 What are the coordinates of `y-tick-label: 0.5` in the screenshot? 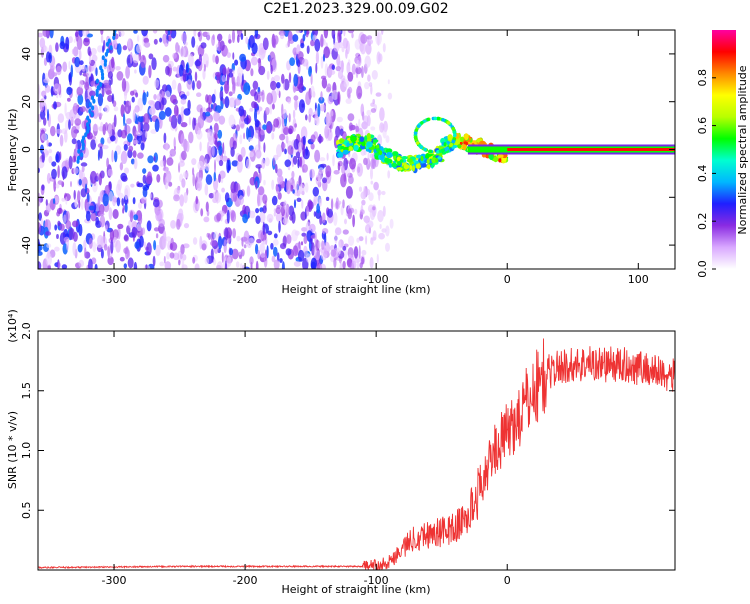 It's located at (26, 511).